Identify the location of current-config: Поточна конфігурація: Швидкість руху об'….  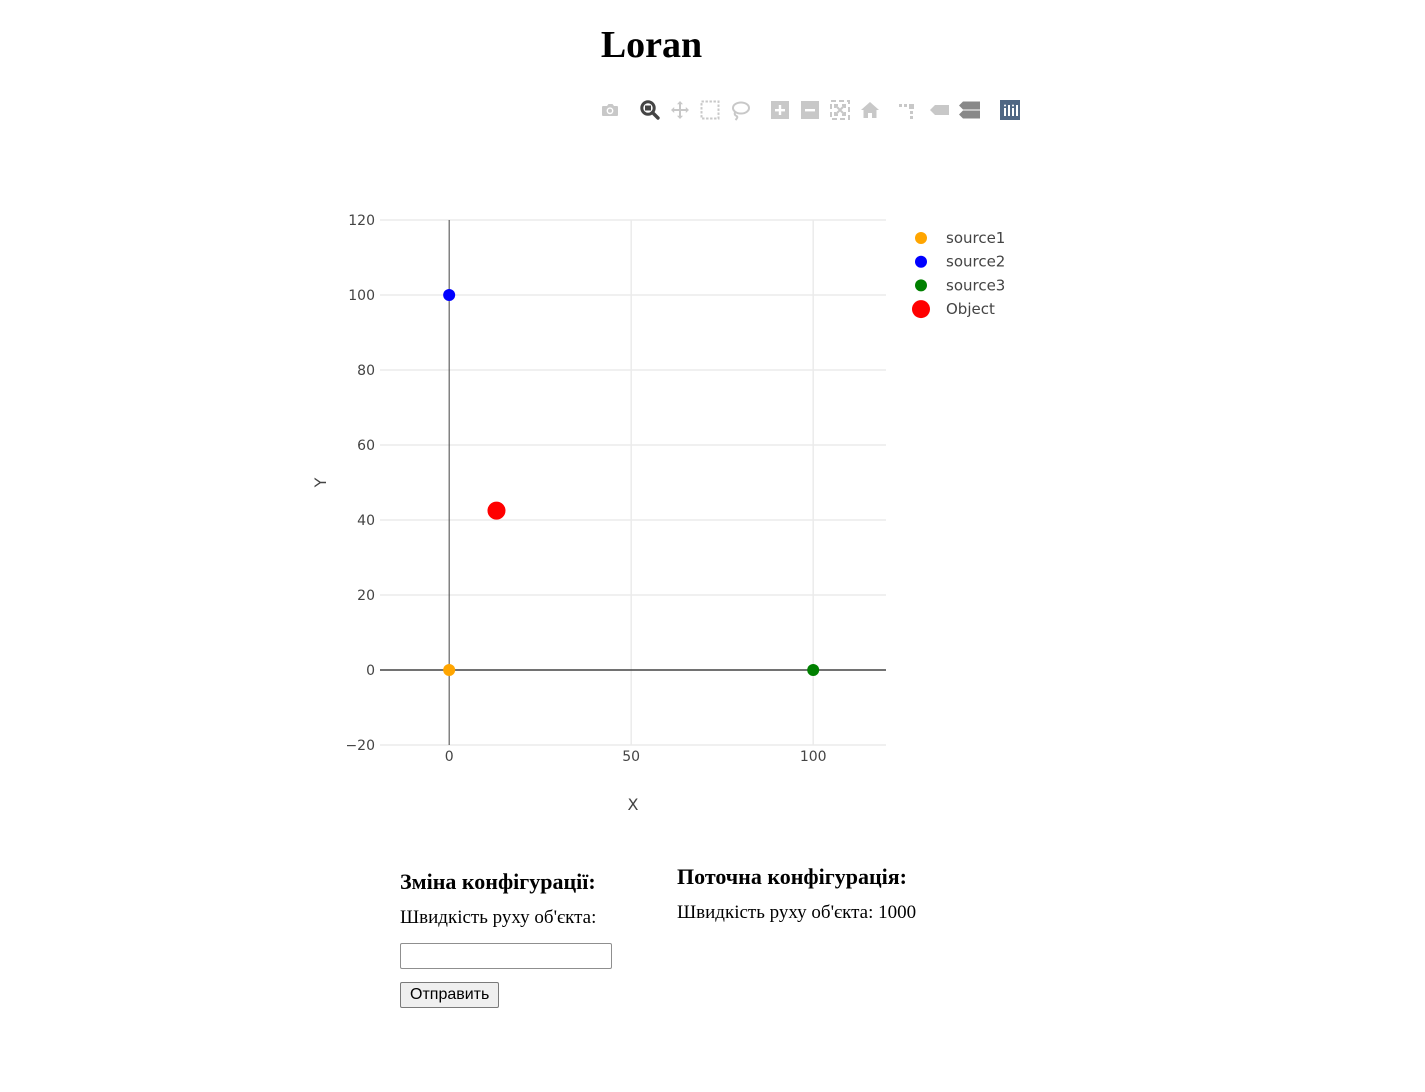
(877, 894).